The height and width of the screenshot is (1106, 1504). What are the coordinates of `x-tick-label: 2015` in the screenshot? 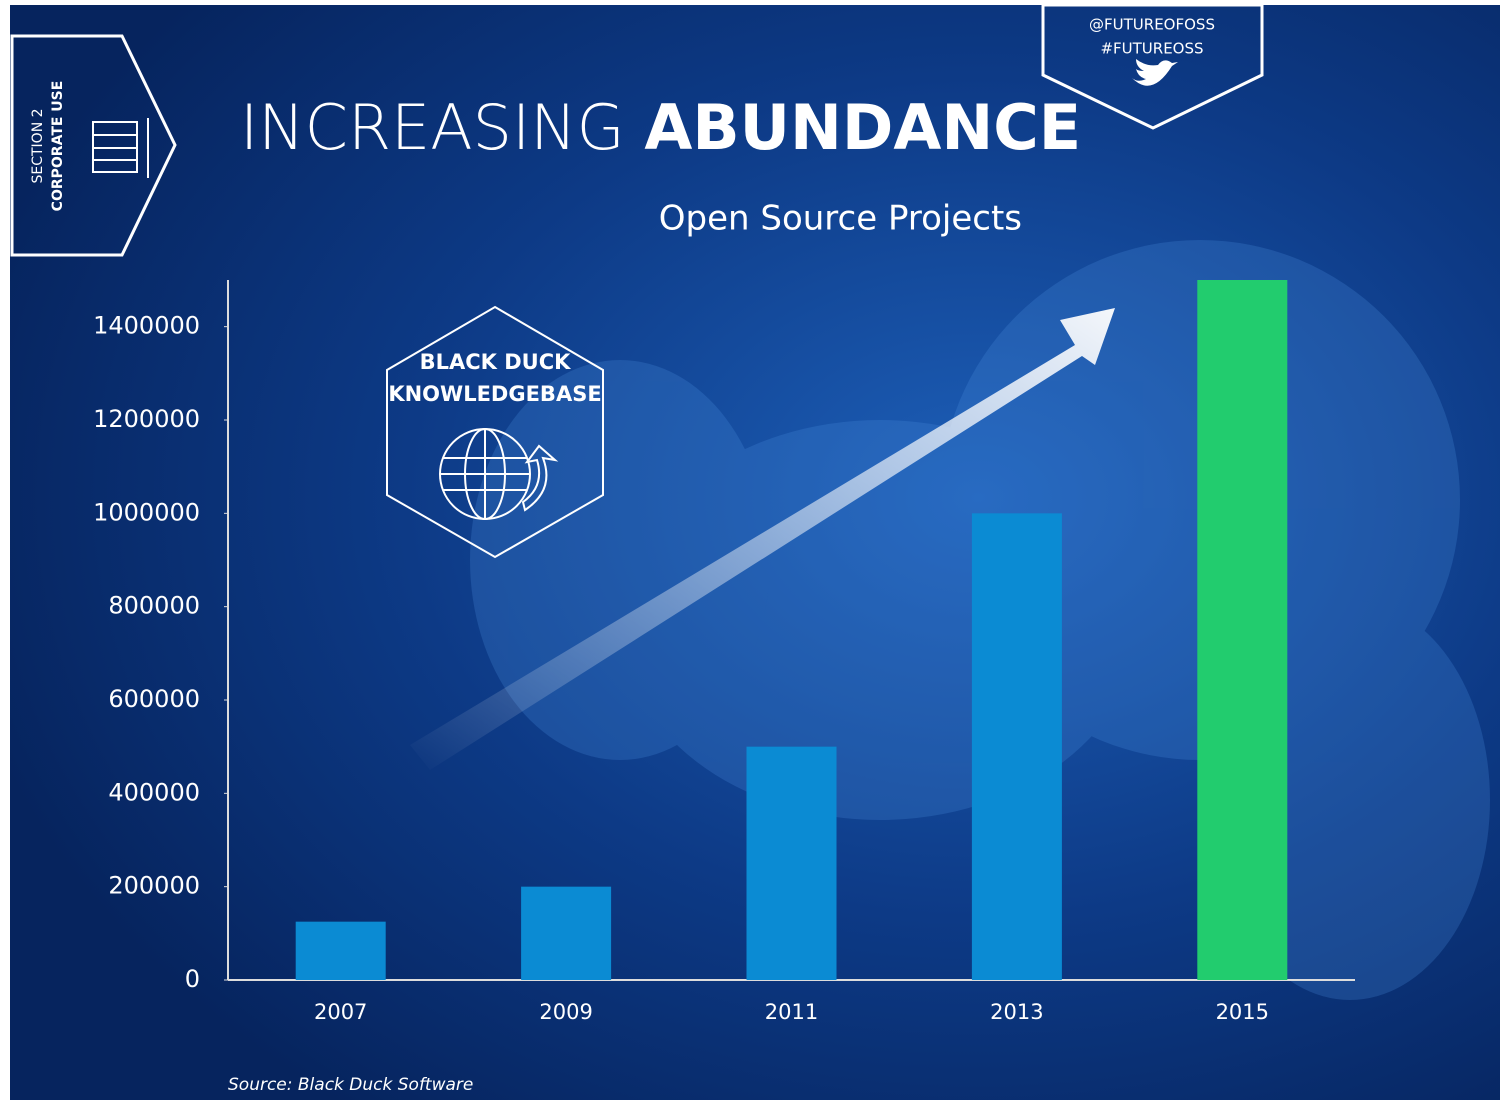 It's located at (1242, 1012).